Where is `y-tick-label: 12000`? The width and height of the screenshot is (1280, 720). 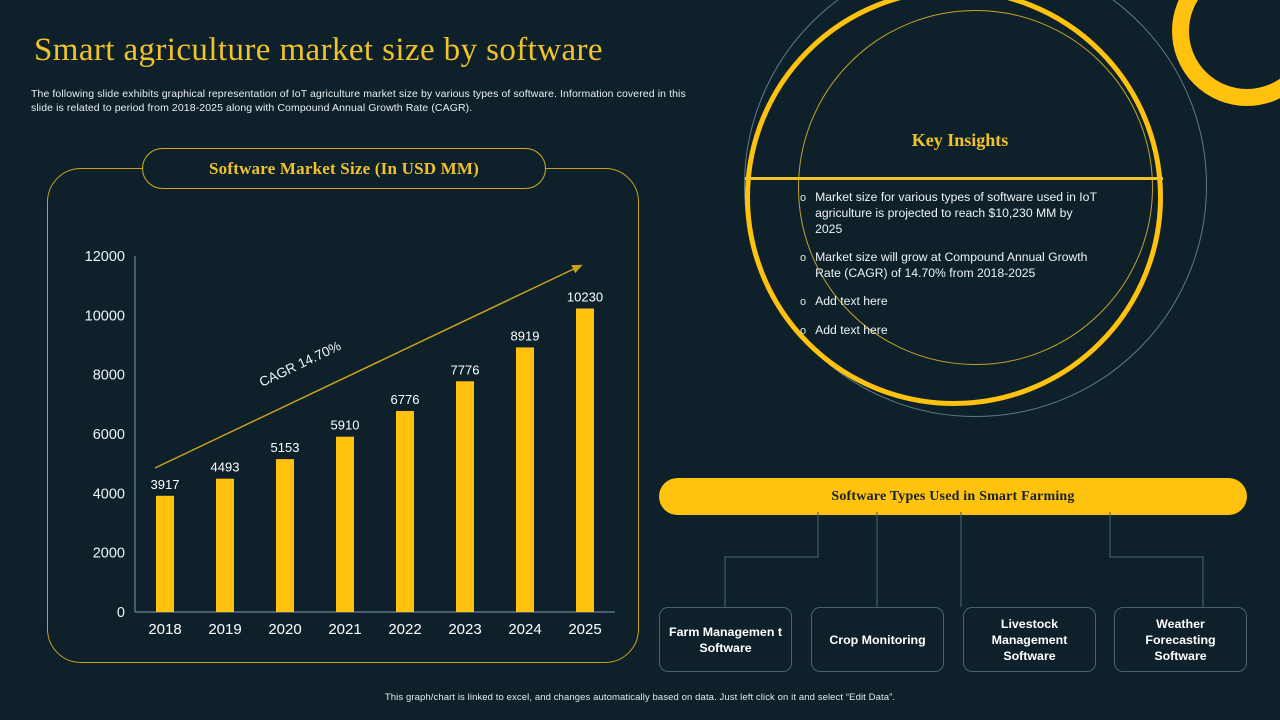 y-tick-label: 12000 is located at coordinates (105, 257).